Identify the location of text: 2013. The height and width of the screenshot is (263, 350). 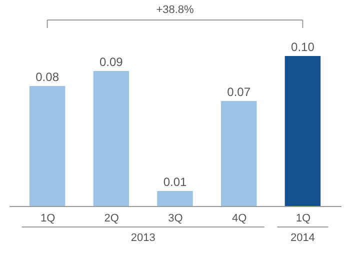
(143, 238).